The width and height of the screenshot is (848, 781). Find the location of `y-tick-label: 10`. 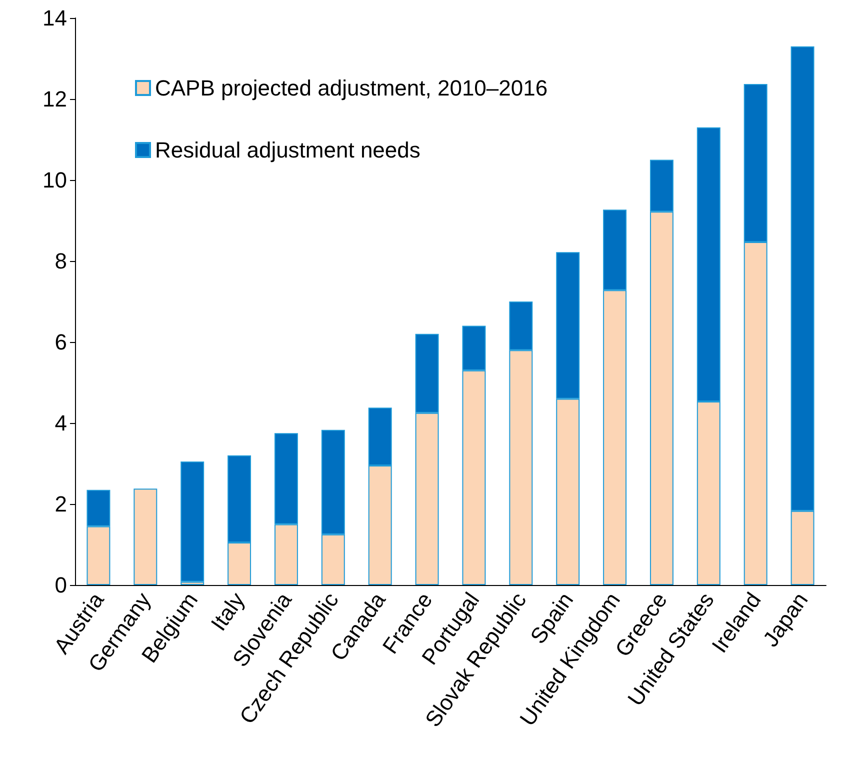

y-tick-label: 10 is located at coordinates (54, 180).